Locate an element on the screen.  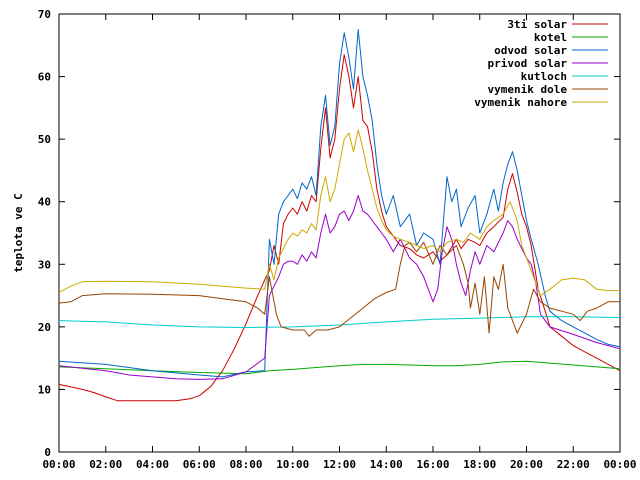
series-line-kotel is located at coordinates (339, 367).